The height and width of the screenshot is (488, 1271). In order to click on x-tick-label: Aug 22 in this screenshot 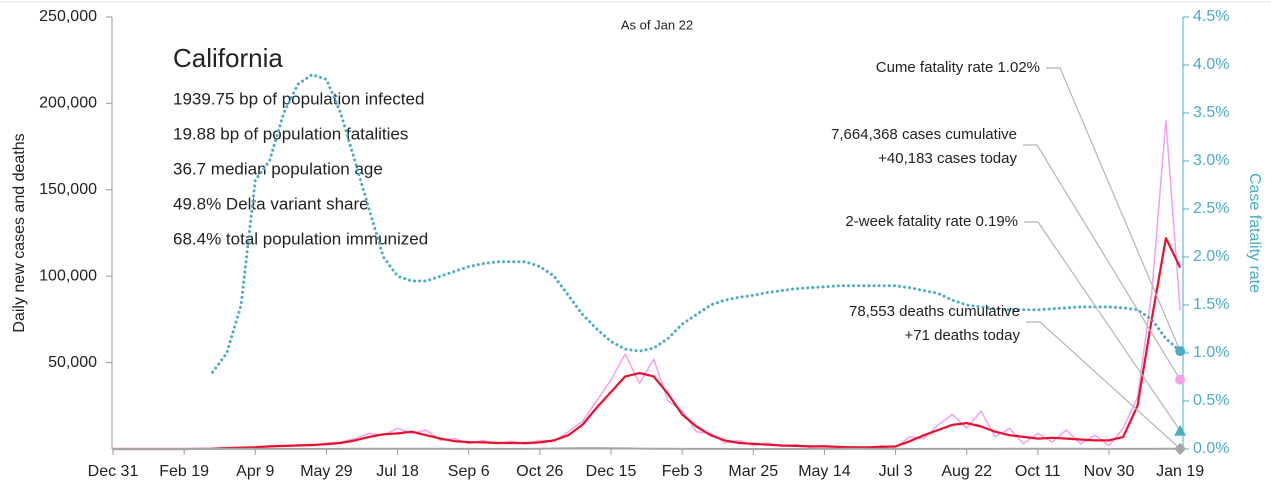, I will do `click(966, 471)`.